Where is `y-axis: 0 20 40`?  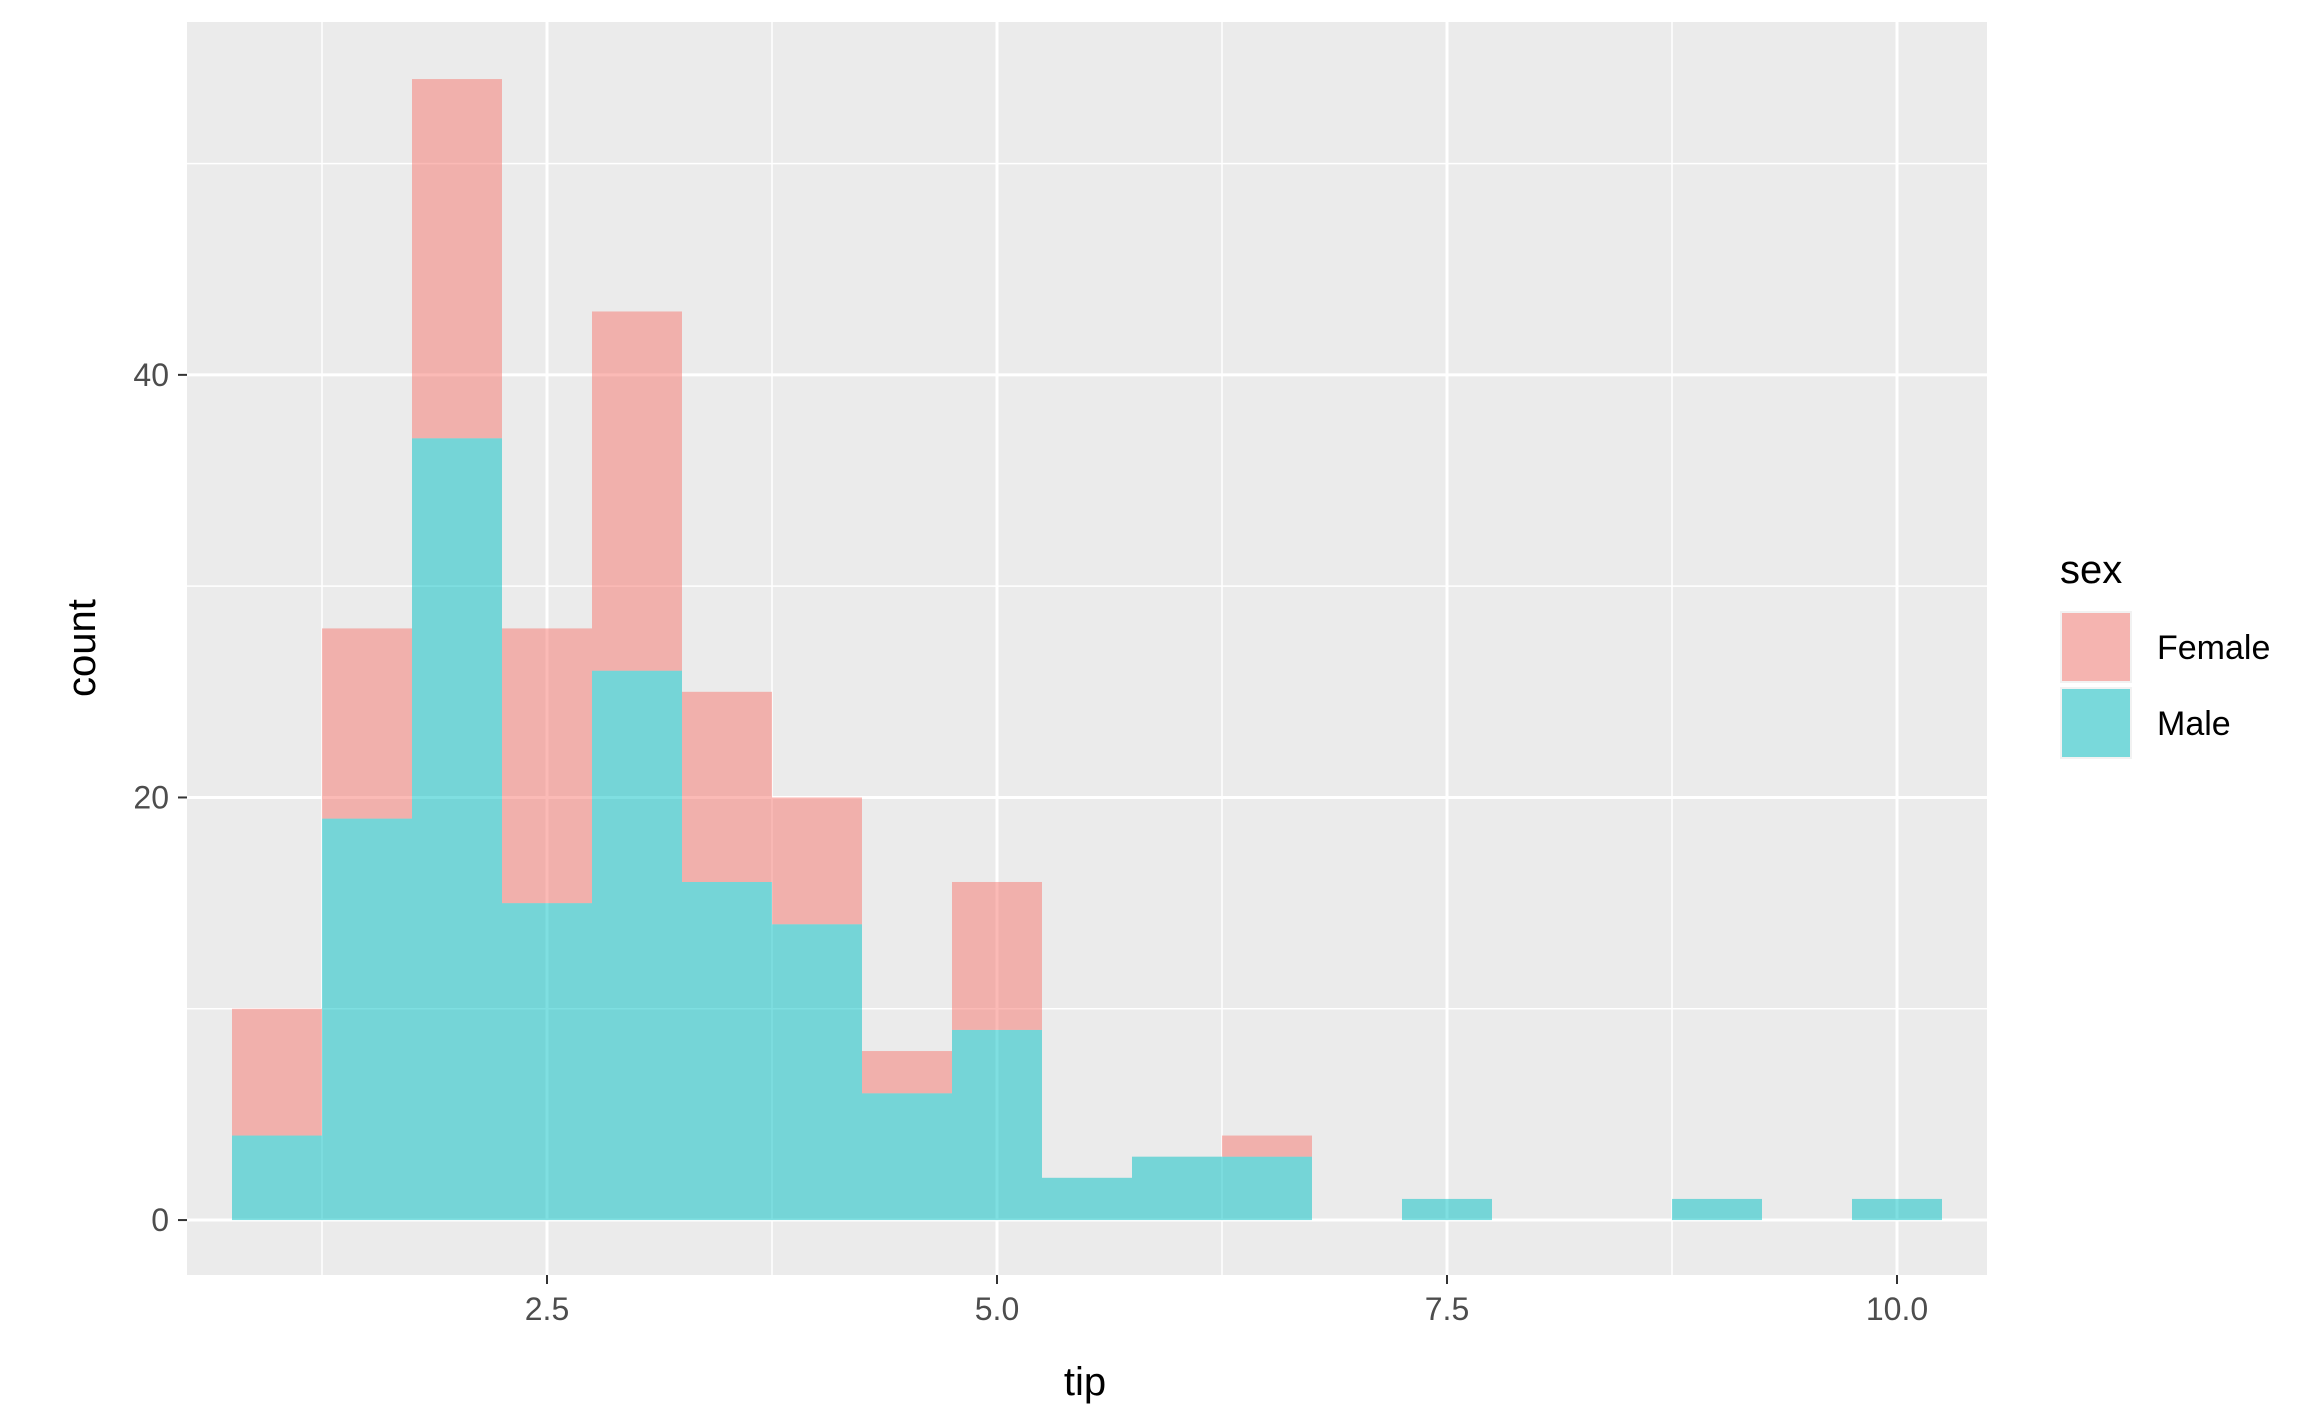 y-axis: 0 20 40 is located at coordinates (160, 797).